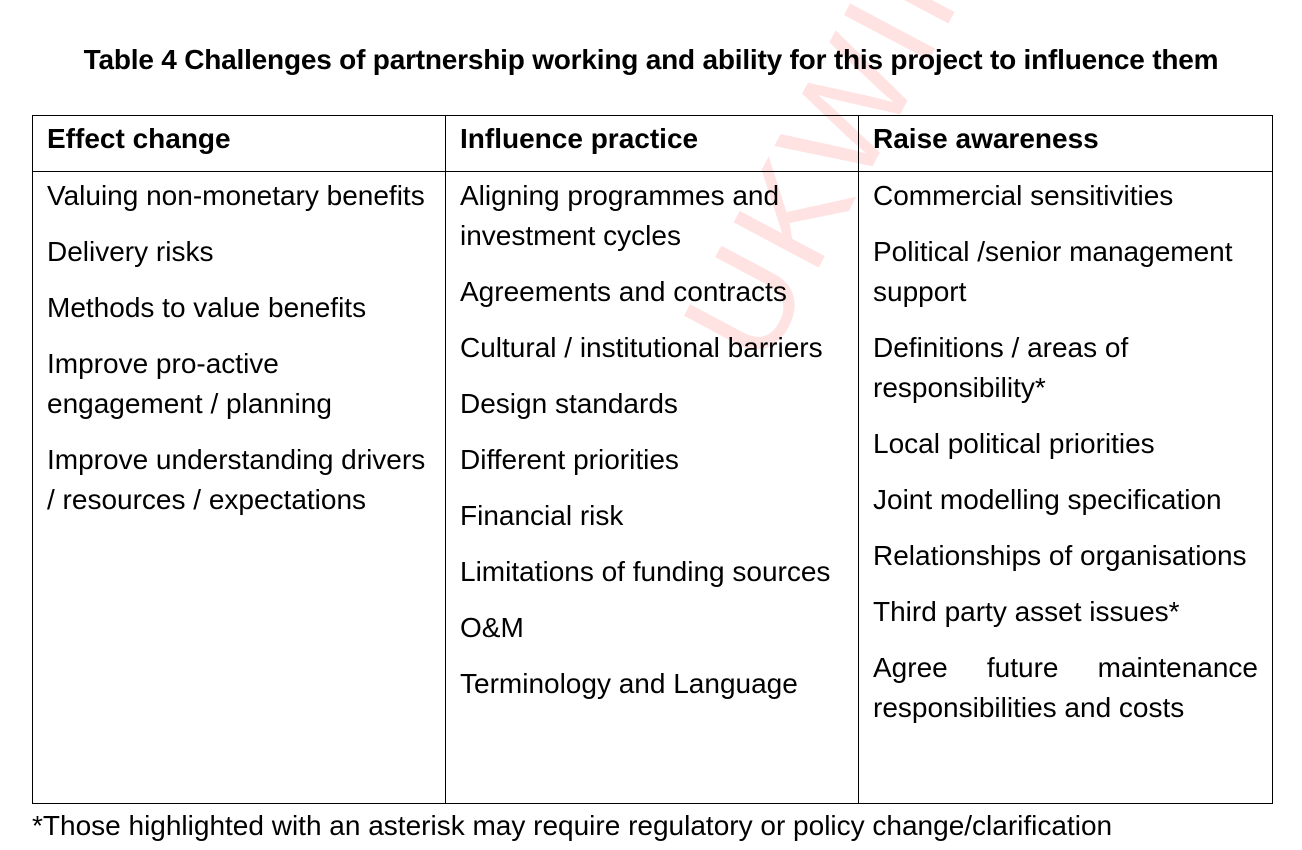 The height and width of the screenshot is (850, 1302). What do you see at coordinates (492, 627) in the screenshot?
I see `list-item: O&M` at bounding box center [492, 627].